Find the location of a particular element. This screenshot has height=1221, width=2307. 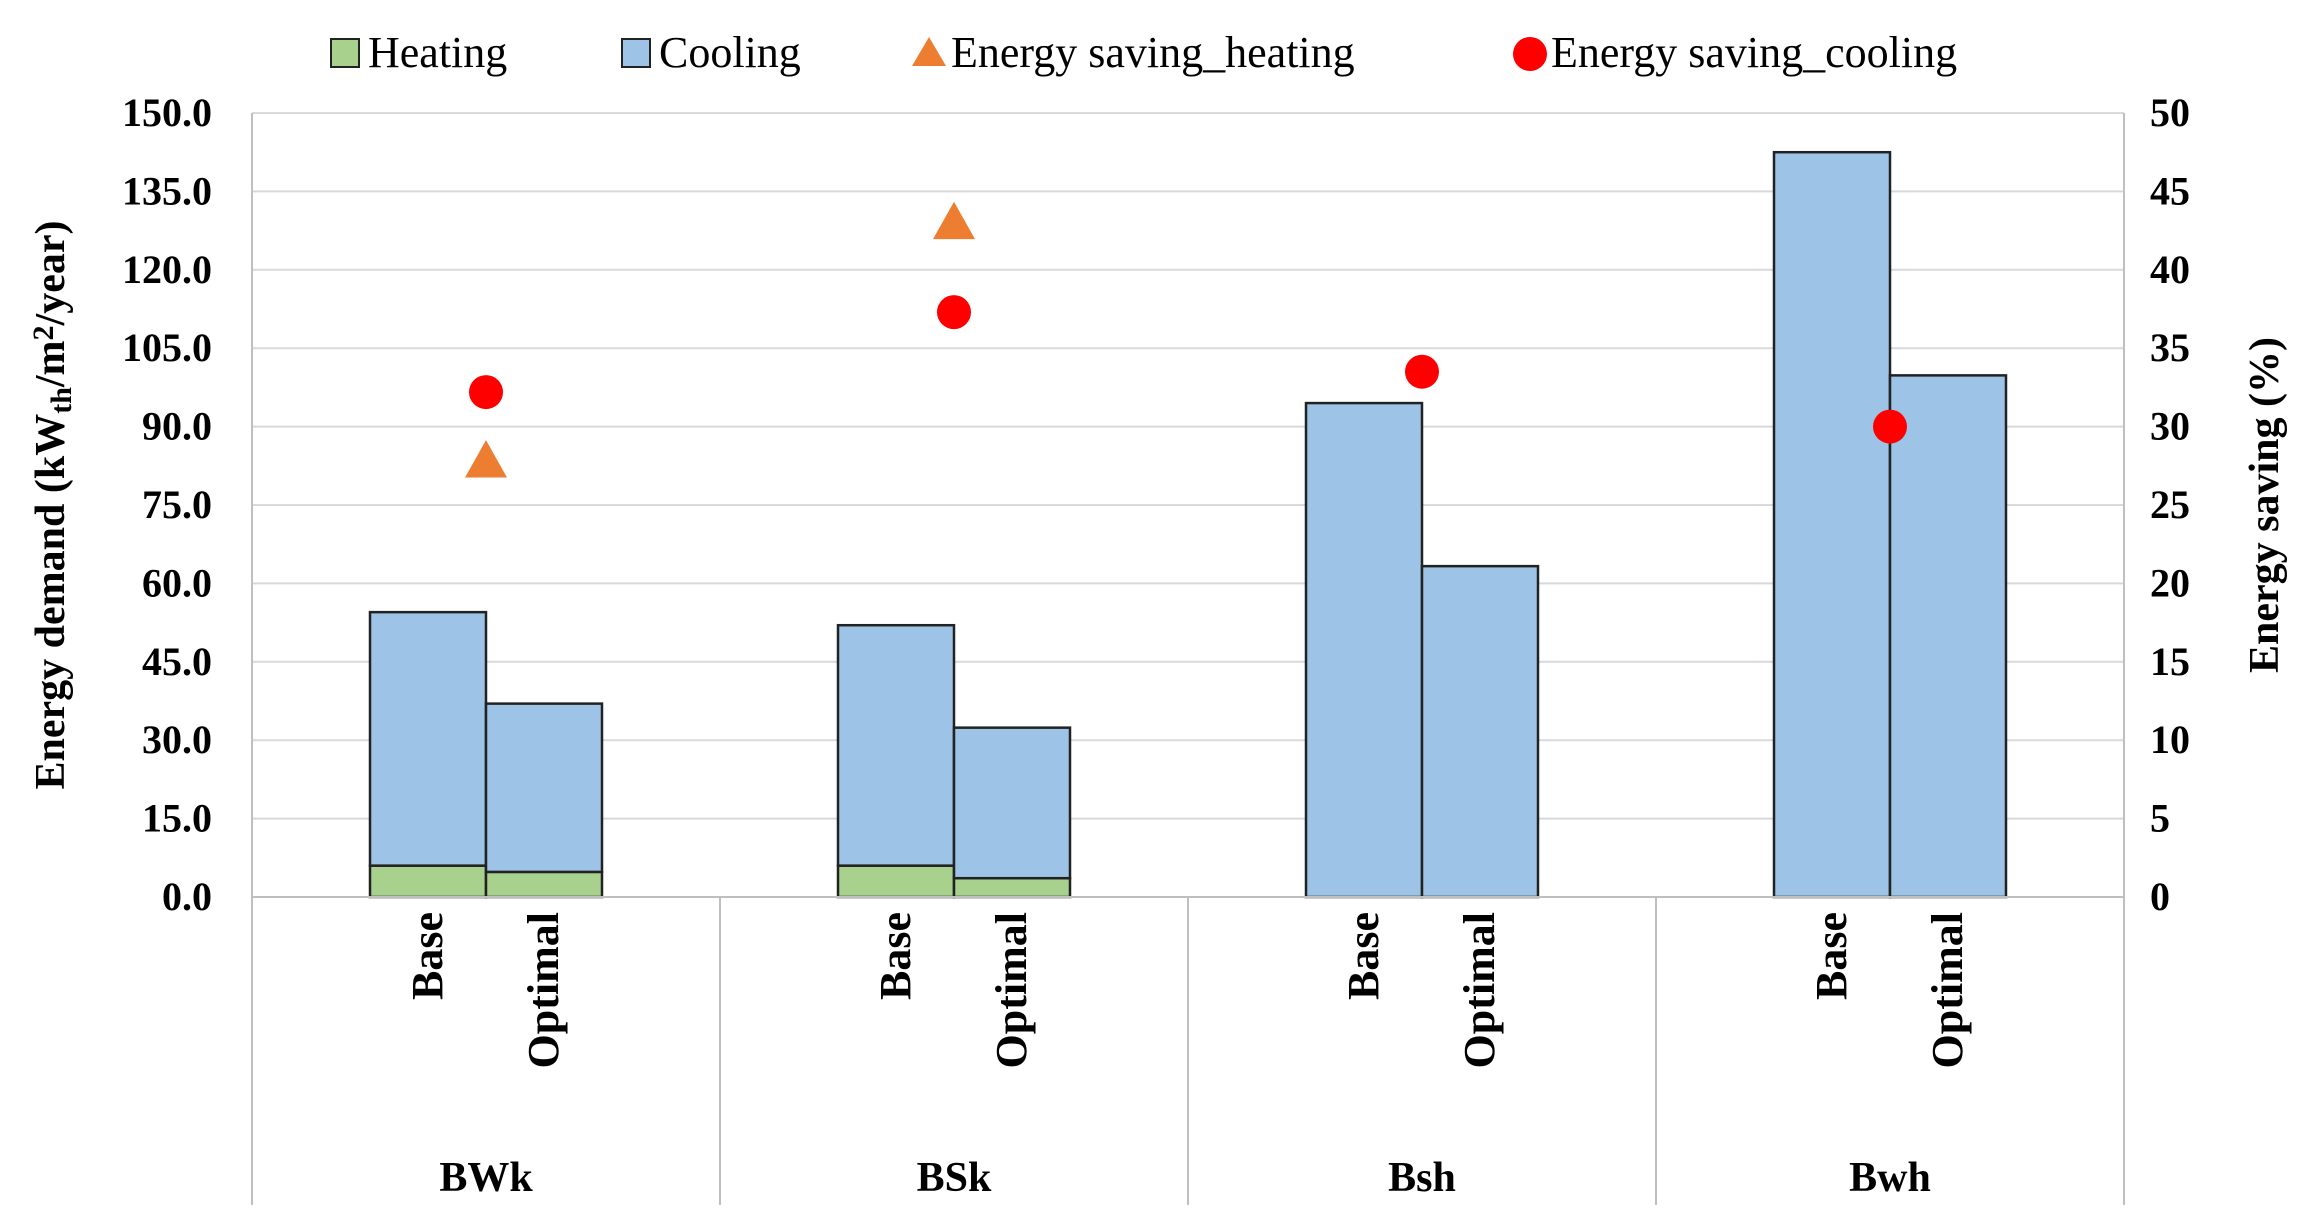

left-tick-label: 45.0 is located at coordinates (177, 661).